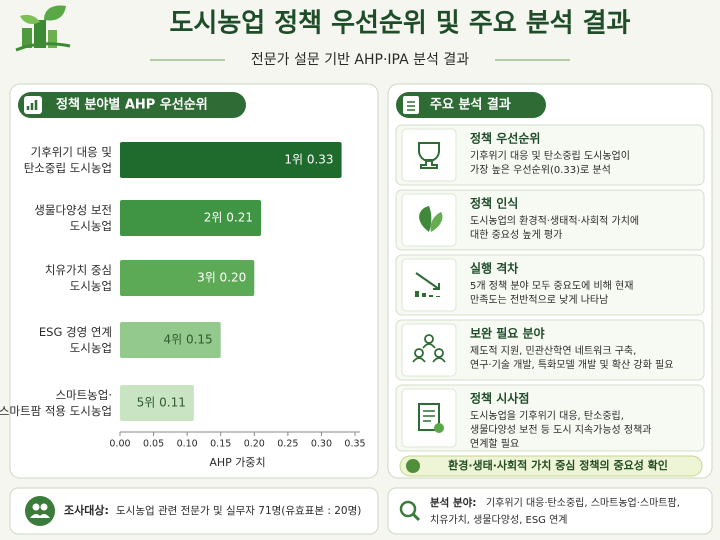 This screenshot has width=720, height=540. What do you see at coordinates (75, 332) in the screenshot?
I see `text-line: ESG 경영 연계` at bounding box center [75, 332].